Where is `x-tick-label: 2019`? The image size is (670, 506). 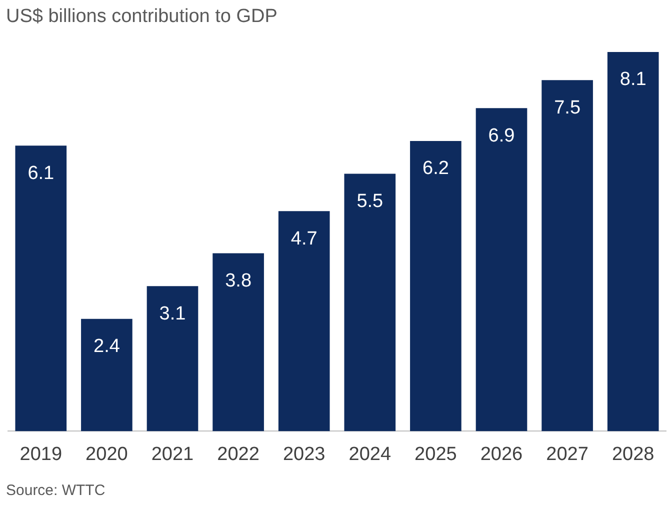
x-tick-label: 2019 is located at coordinates (41, 454).